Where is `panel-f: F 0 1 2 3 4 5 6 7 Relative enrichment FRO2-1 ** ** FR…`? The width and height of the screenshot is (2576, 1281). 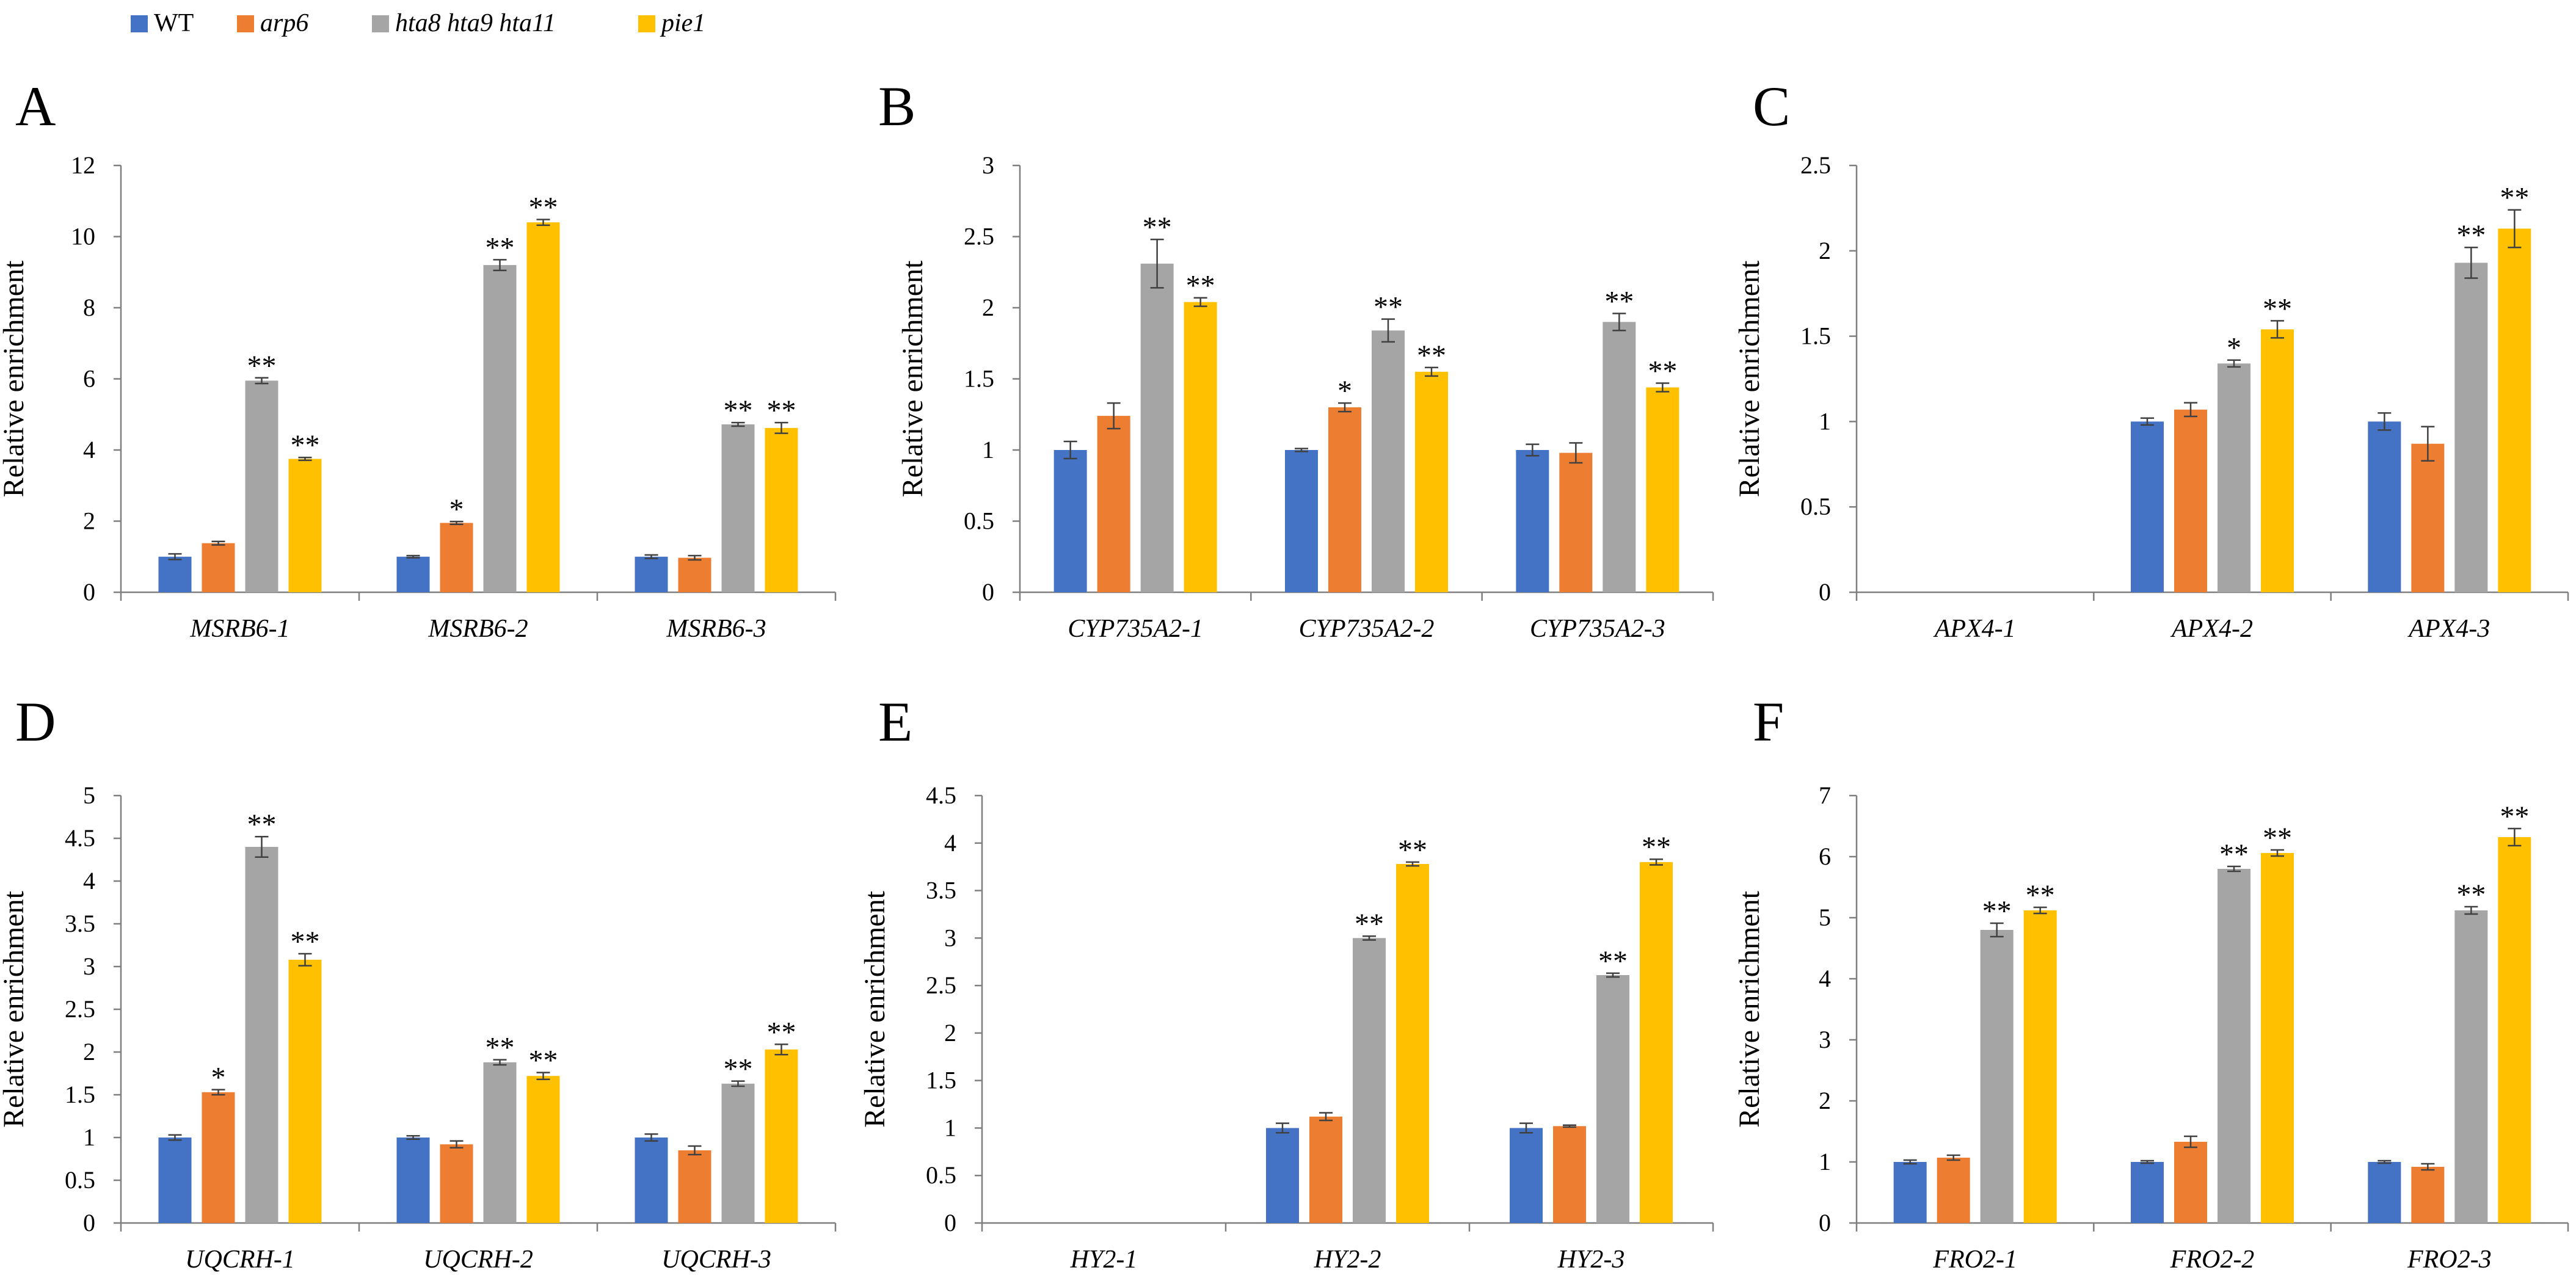
panel-f: F 0 1 2 3 4 5 6 7 Relative enrichment FRO2-1 ** ** FR… is located at coordinates (2151, 983).